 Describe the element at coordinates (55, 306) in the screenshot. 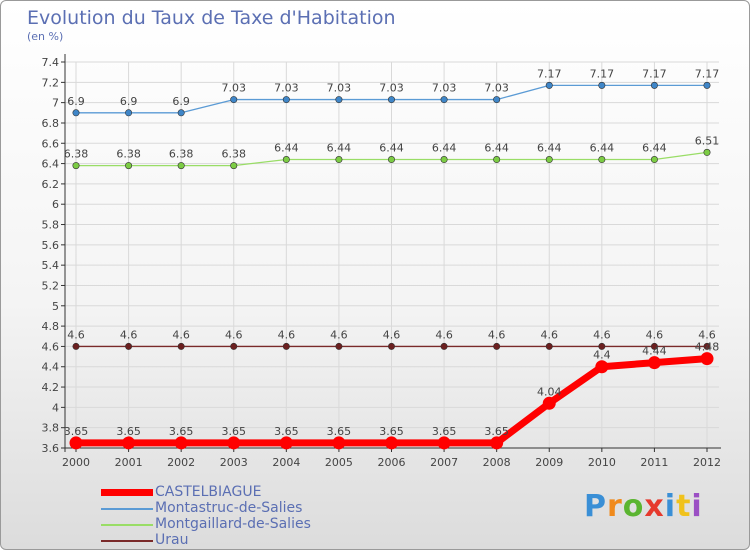

I see `y-tick-label: 5` at that location.